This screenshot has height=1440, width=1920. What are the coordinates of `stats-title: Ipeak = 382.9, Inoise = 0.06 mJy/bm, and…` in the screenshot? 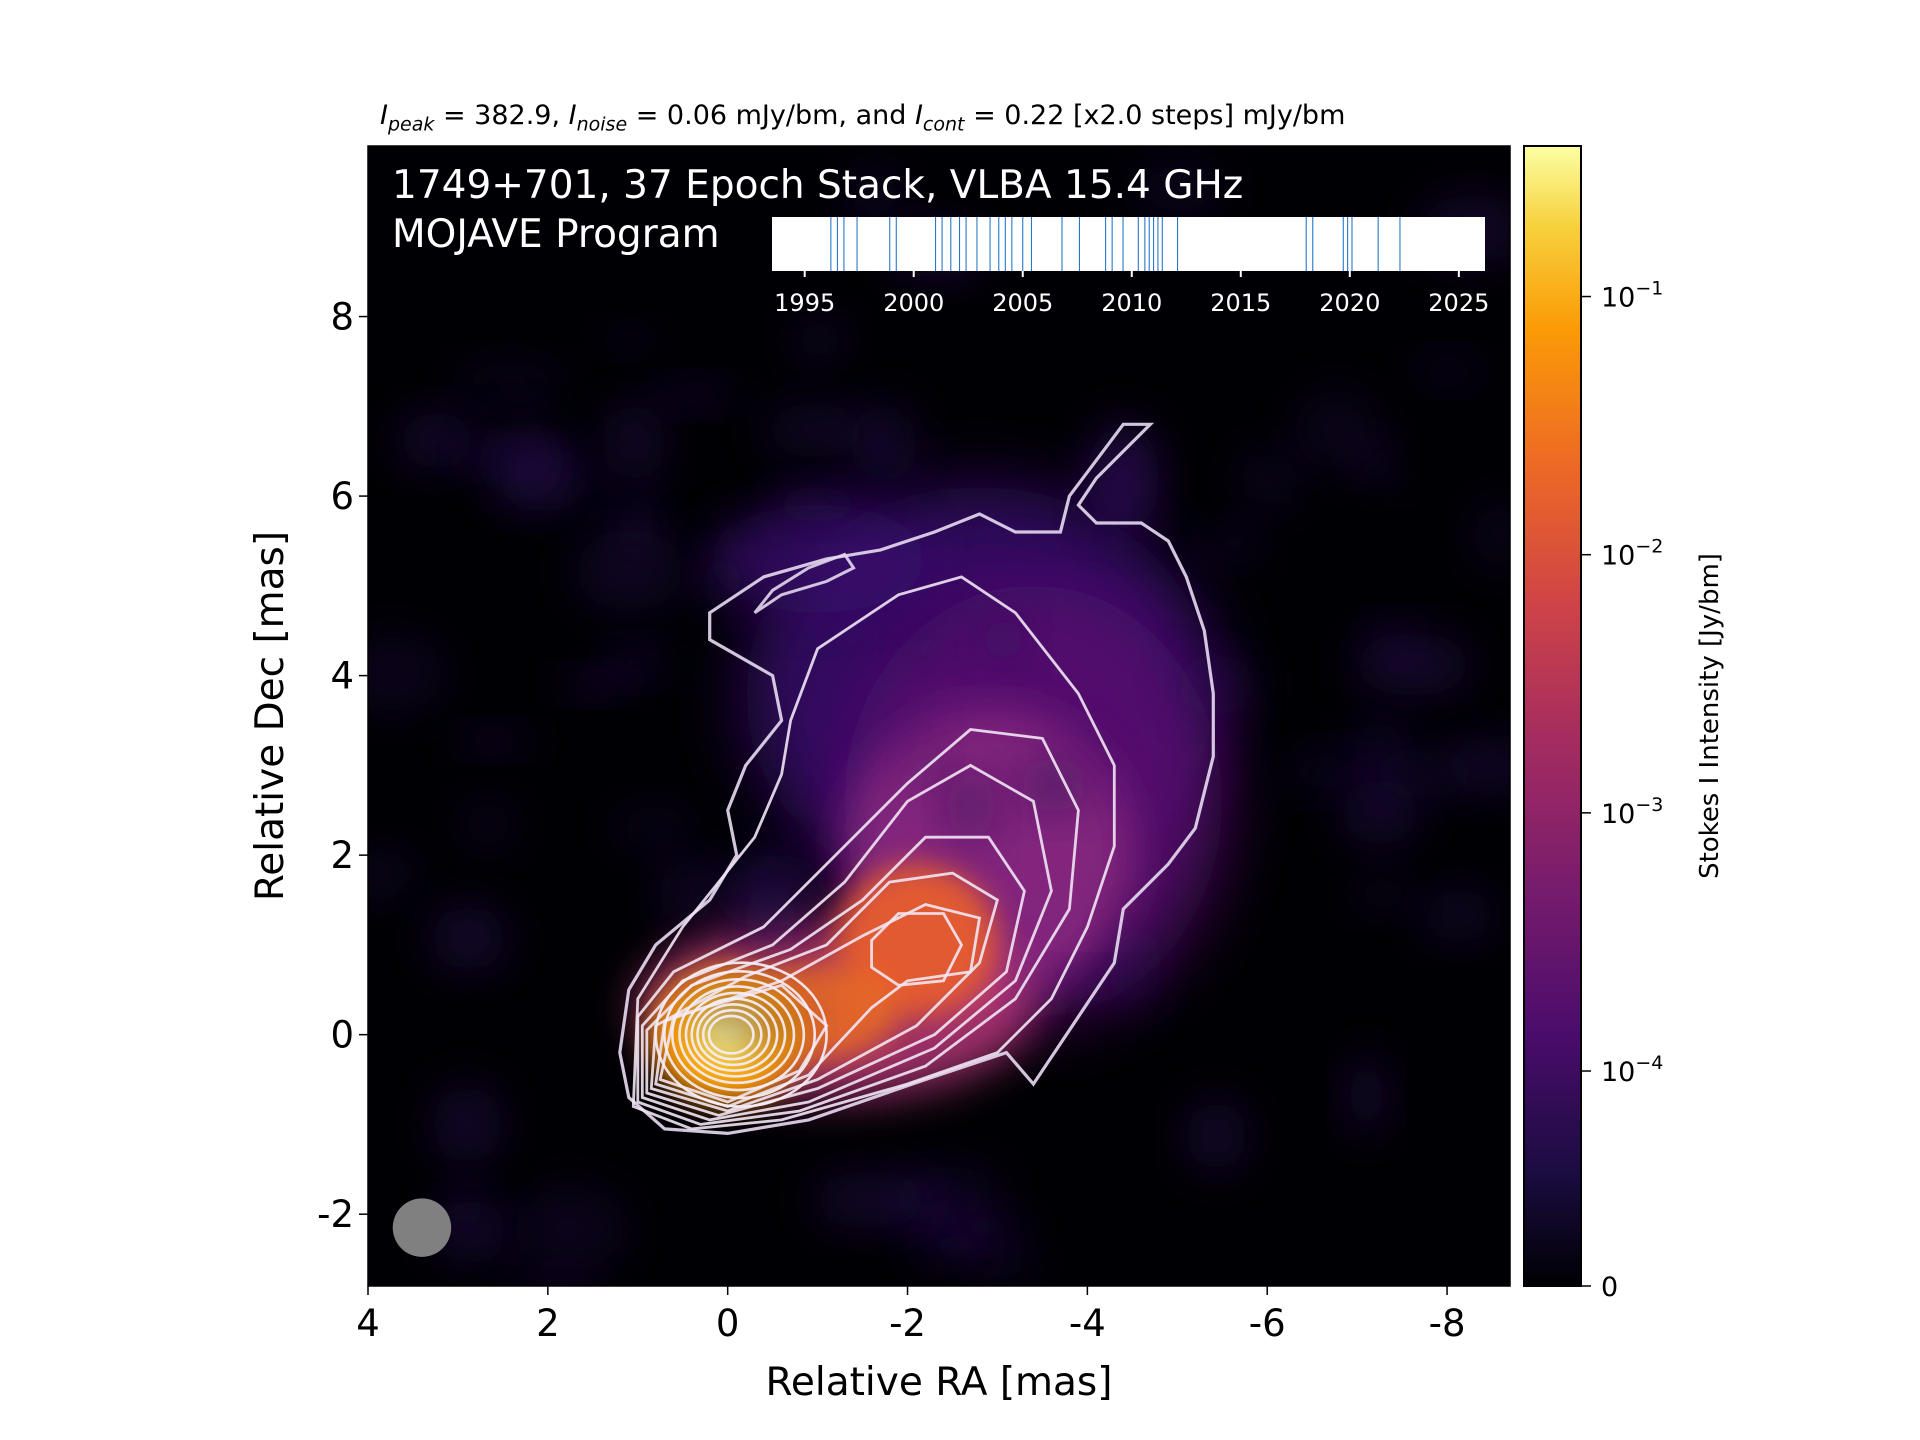 It's located at (863, 118).